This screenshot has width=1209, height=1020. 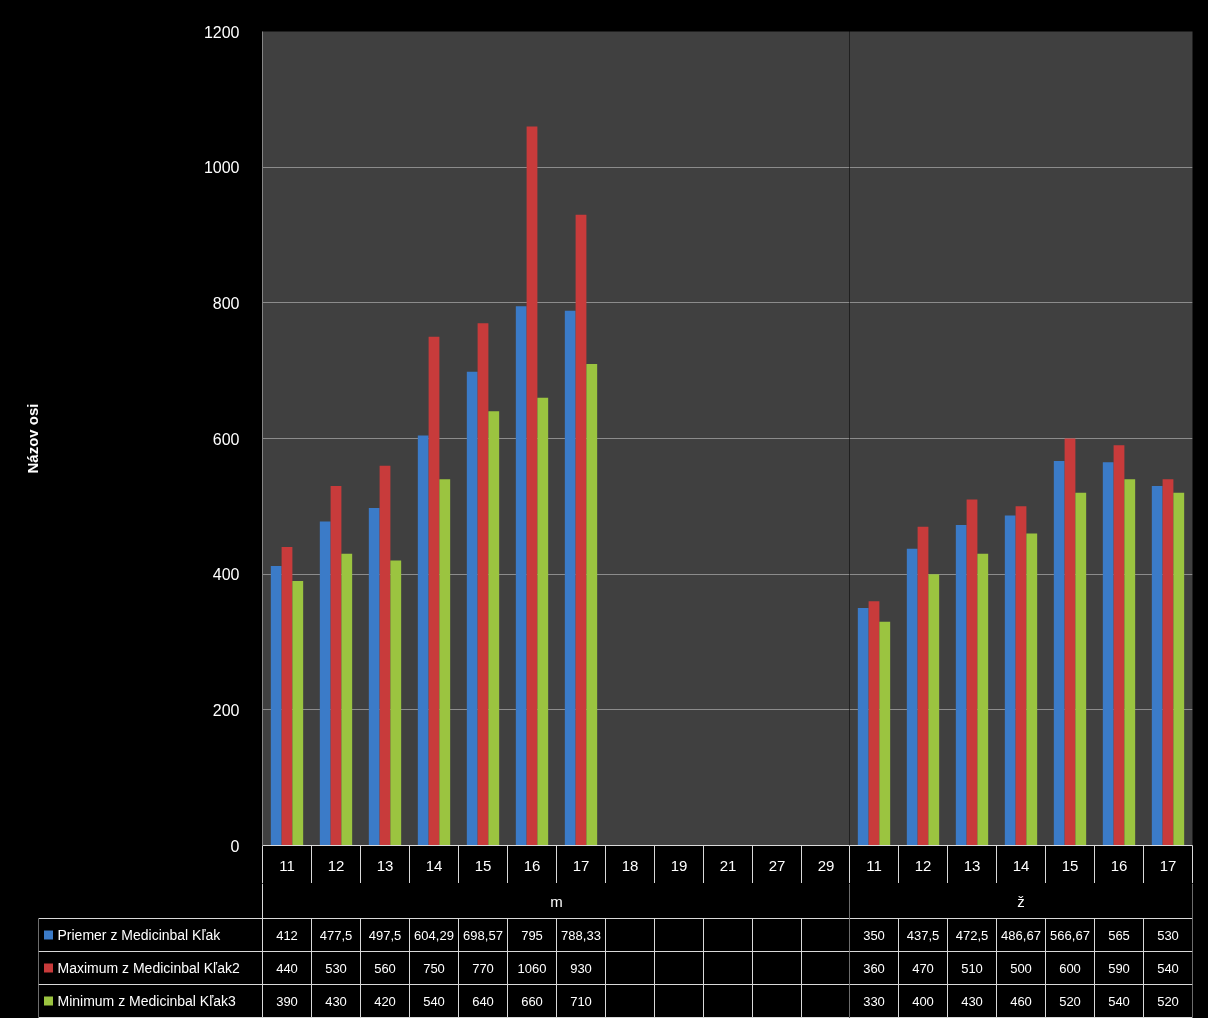 What do you see at coordinates (1119, 968) in the screenshot?
I see `data-label: 590` at bounding box center [1119, 968].